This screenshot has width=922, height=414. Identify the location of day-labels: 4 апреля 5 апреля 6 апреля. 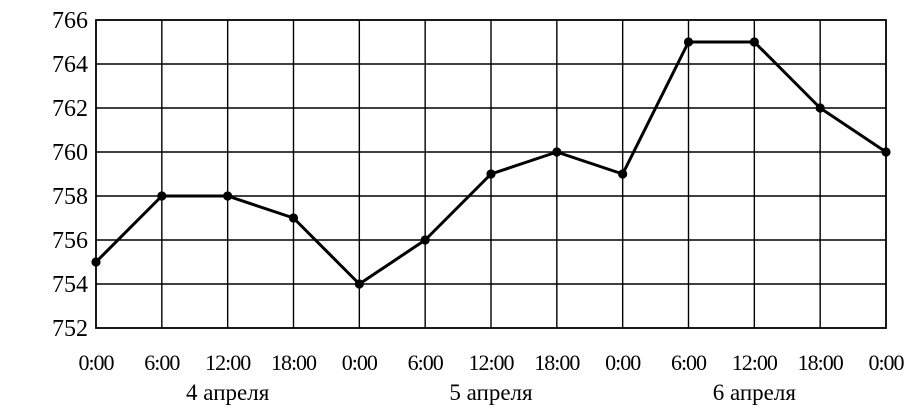
(491, 392).